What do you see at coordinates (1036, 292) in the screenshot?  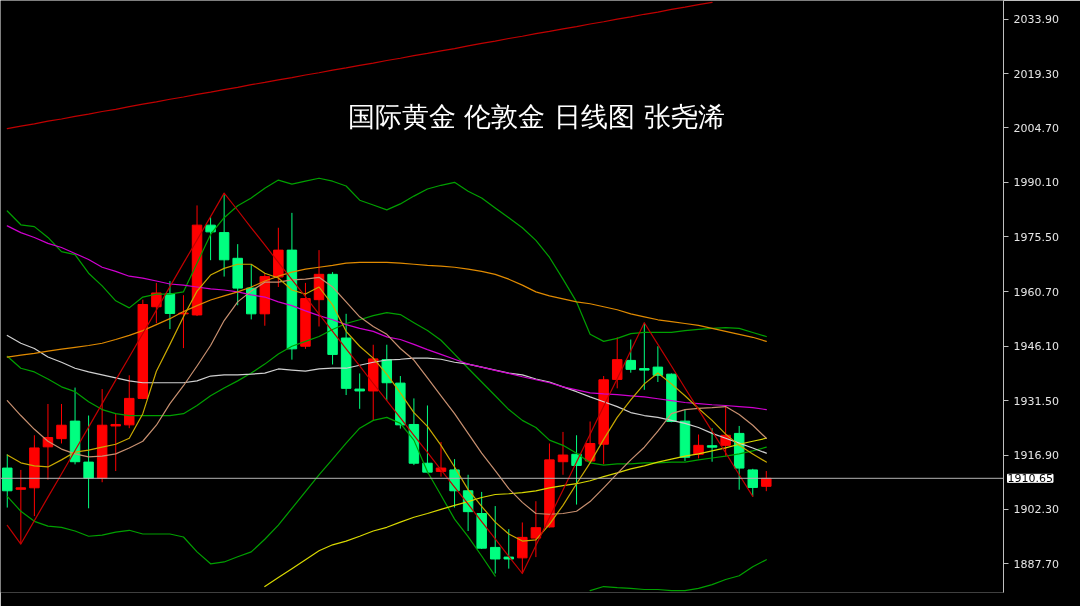 I see `y-tick-label: 1960.70` at bounding box center [1036, 292].